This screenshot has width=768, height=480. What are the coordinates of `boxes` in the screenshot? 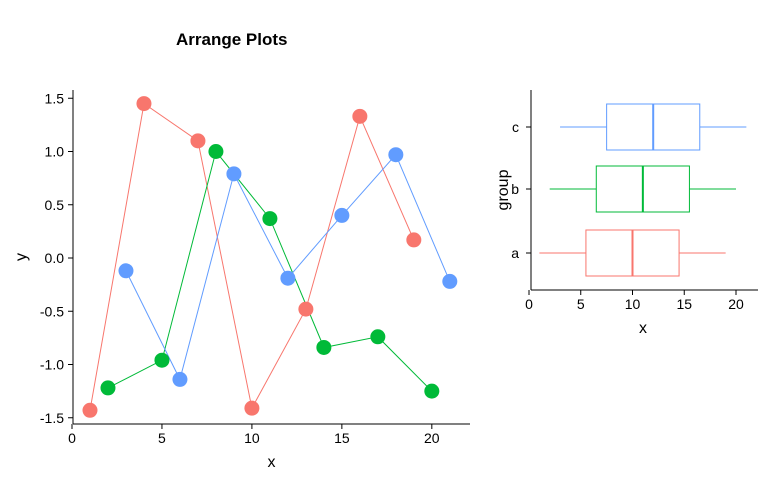 It's located at (643, 190).